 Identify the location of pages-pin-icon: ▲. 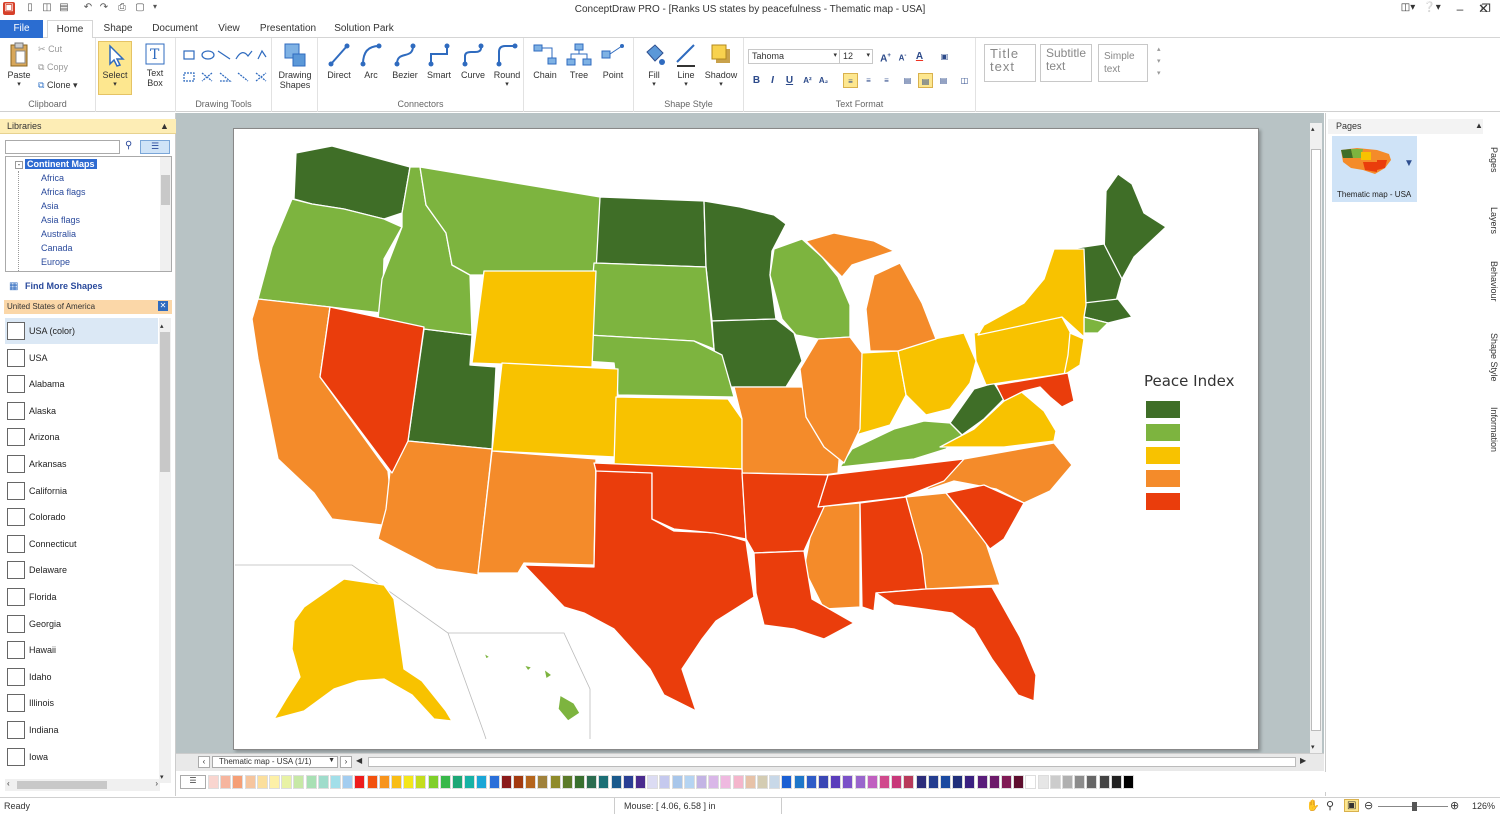
(1479, 125).